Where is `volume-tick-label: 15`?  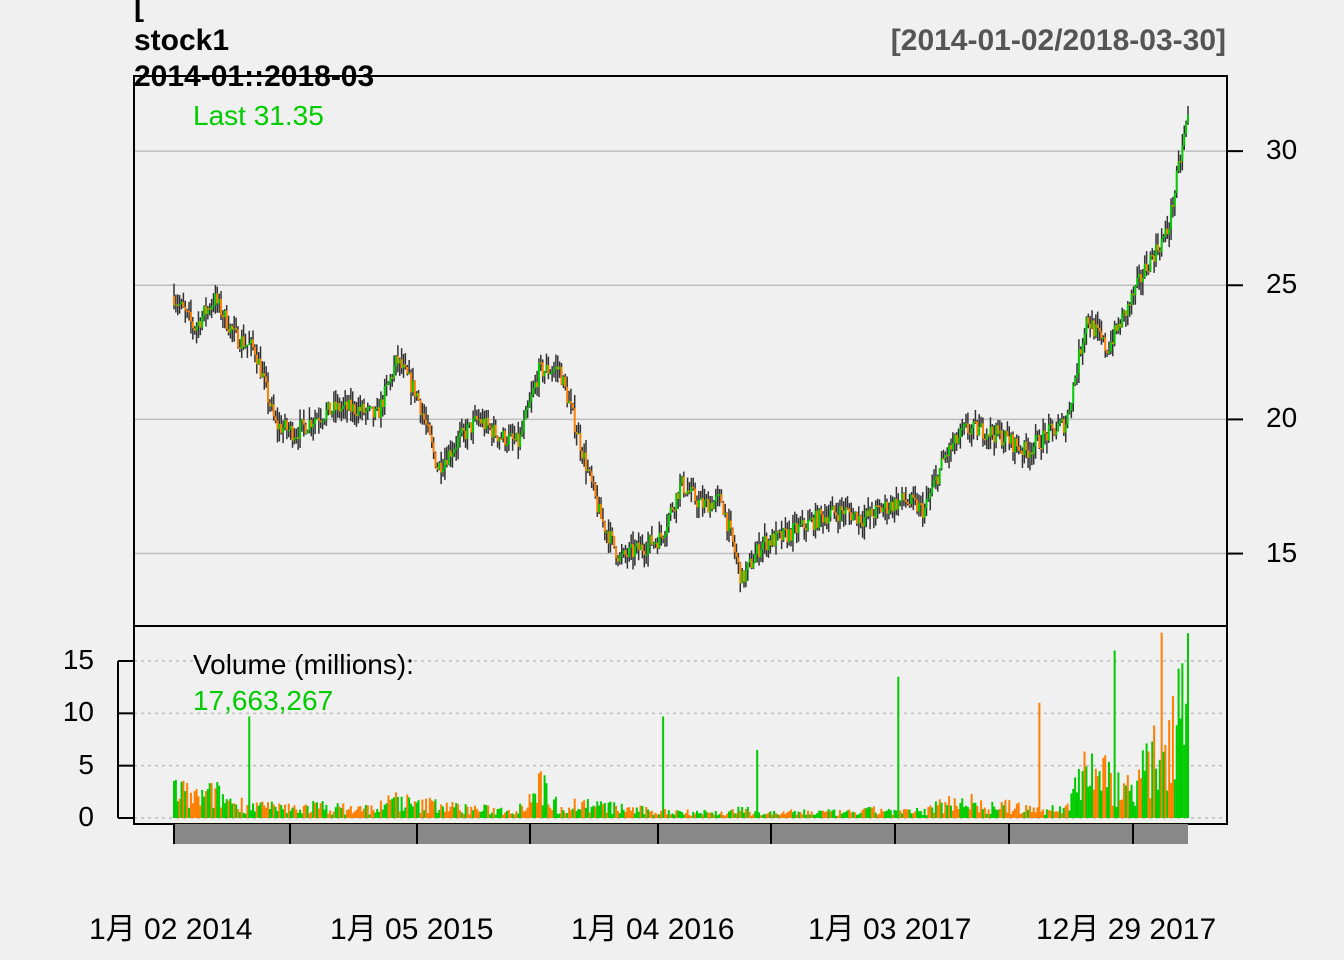
volume-tick-label: 15 is located at coordinates (78, 659).